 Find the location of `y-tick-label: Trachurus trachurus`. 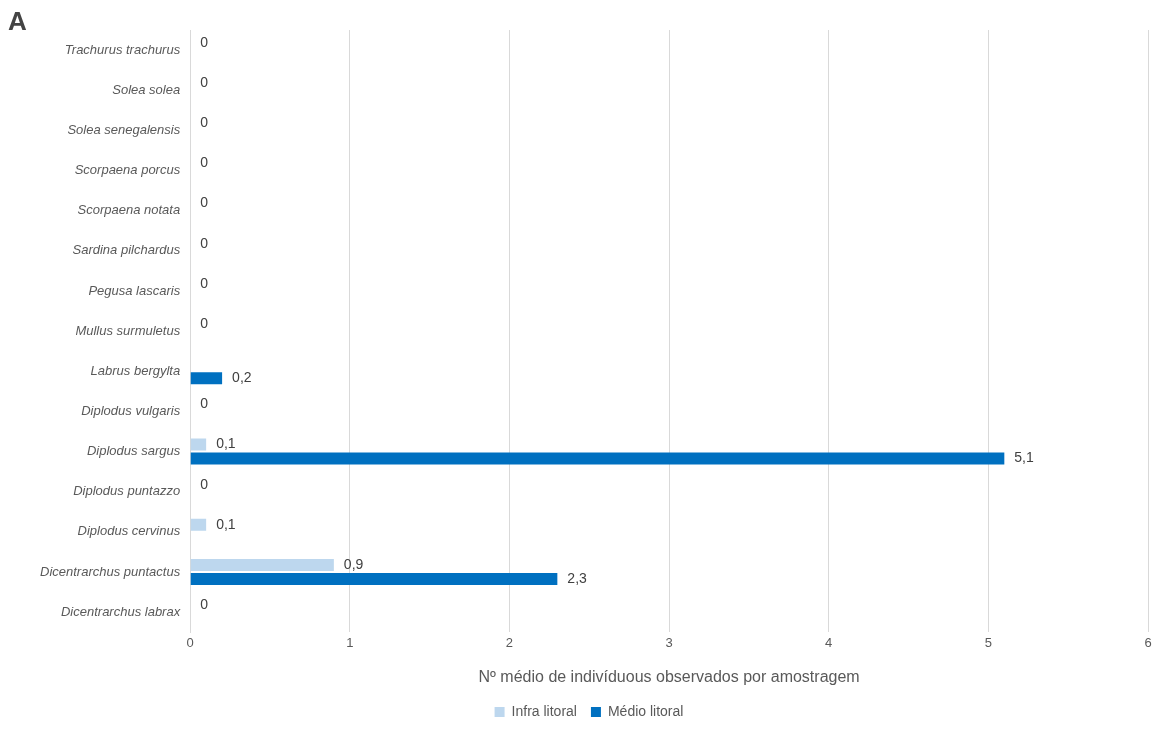

y-tick-label: Trachurus trachurus is located at coordinates (122, 49).